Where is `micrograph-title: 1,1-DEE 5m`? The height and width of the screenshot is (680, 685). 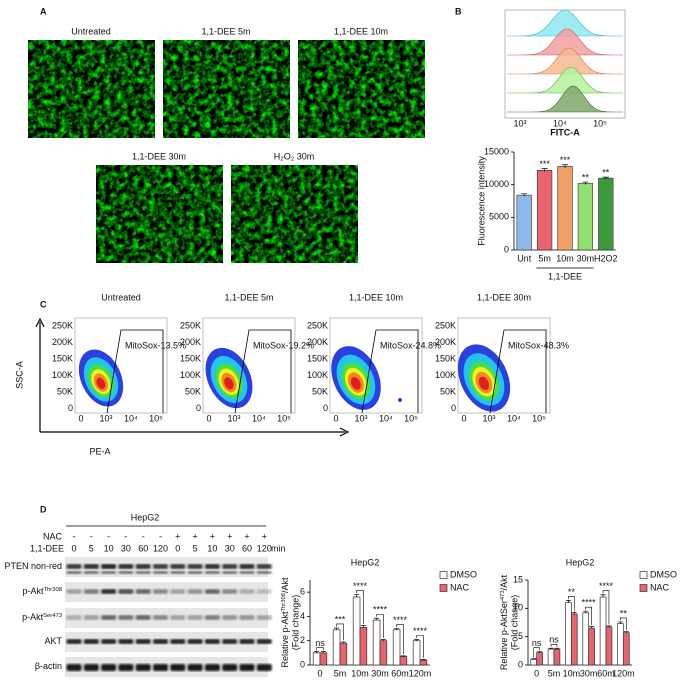 micrograph-title: 1,1-DEE 5m is located at coordinates (225, 31).